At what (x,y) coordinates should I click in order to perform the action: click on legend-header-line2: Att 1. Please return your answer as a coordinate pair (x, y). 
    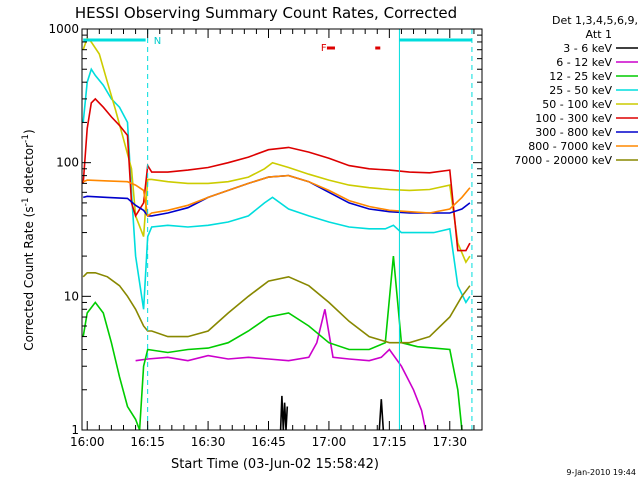
    Looking at the image, I should click on (599, 34).